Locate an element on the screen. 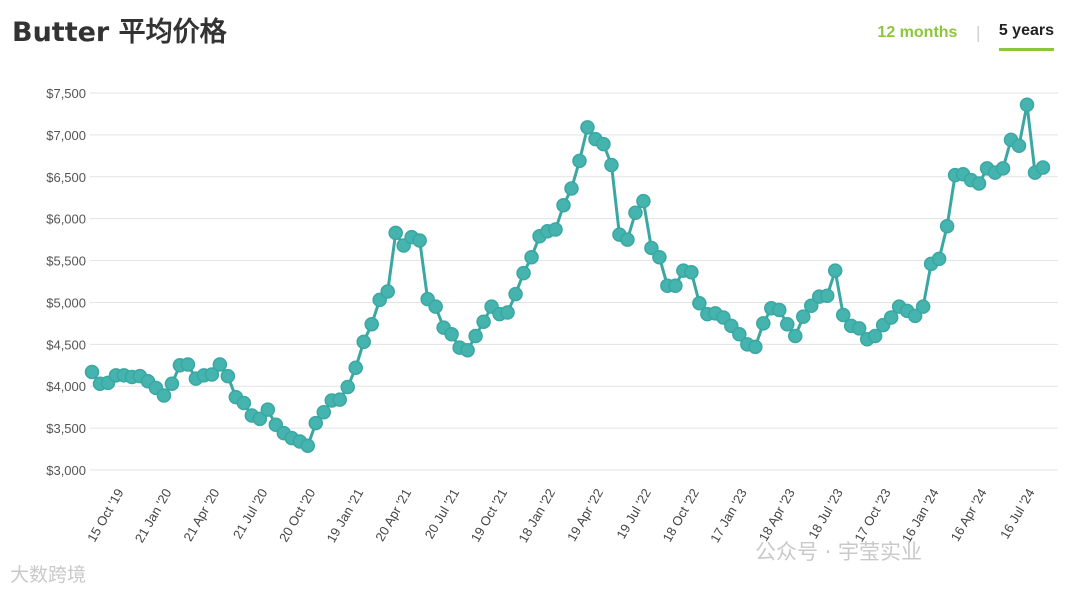 This screenshot has width=1080, height=592. x-tick-label: 16 Jul '24 is located at coordinates (1017, 513).